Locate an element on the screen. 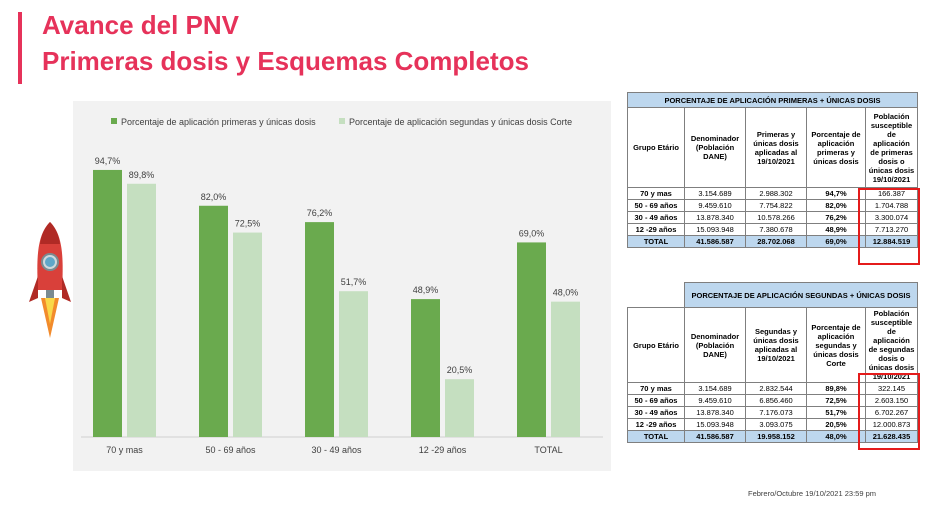 The width and height of the screenshot is (952, 515). table2-cell: 15.093.948 is located at coordinates (715, 424).